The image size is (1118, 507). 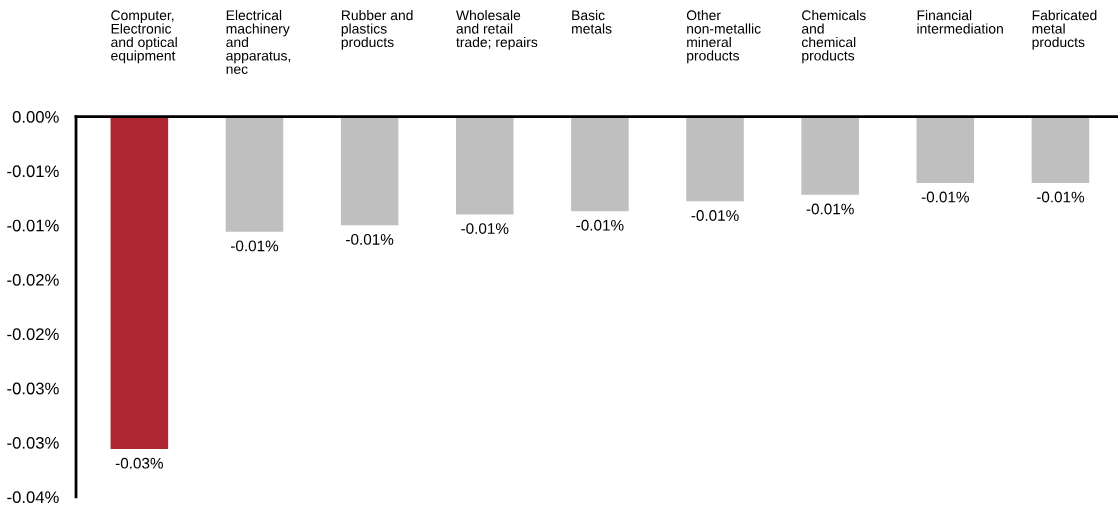 What do you see at coordinates (497, 30) in the screenshot?
I see `x-tick-label: Wholesale and retail trade; repairs` at bounding box center [497, 30].